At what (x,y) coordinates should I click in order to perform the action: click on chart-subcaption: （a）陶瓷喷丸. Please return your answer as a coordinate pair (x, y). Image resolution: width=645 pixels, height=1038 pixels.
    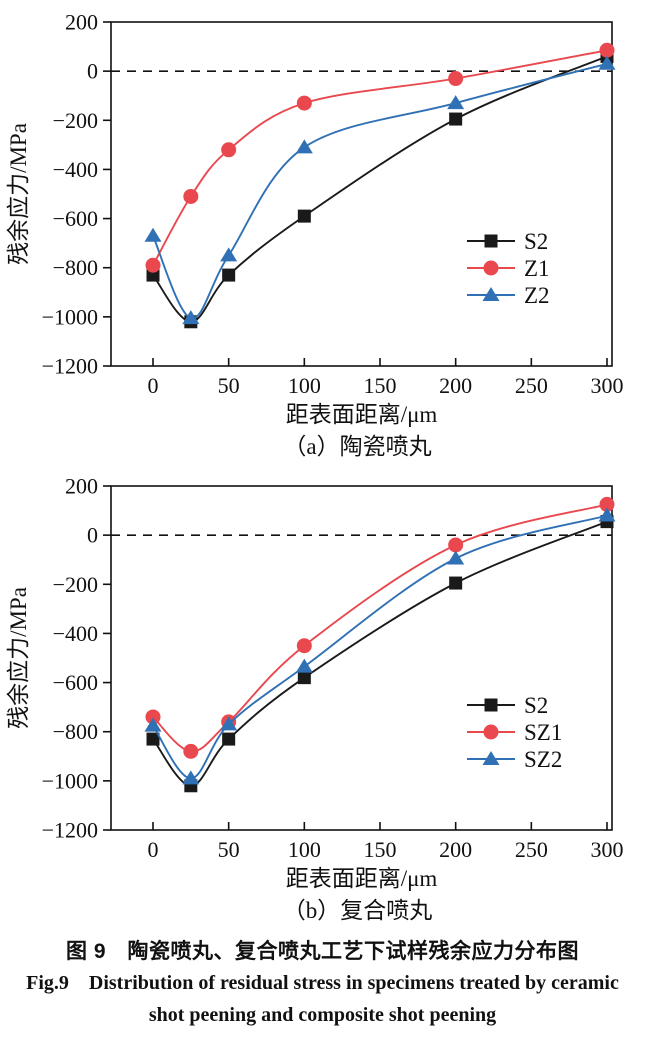
    Looking at the image, I should click on (357, 446).